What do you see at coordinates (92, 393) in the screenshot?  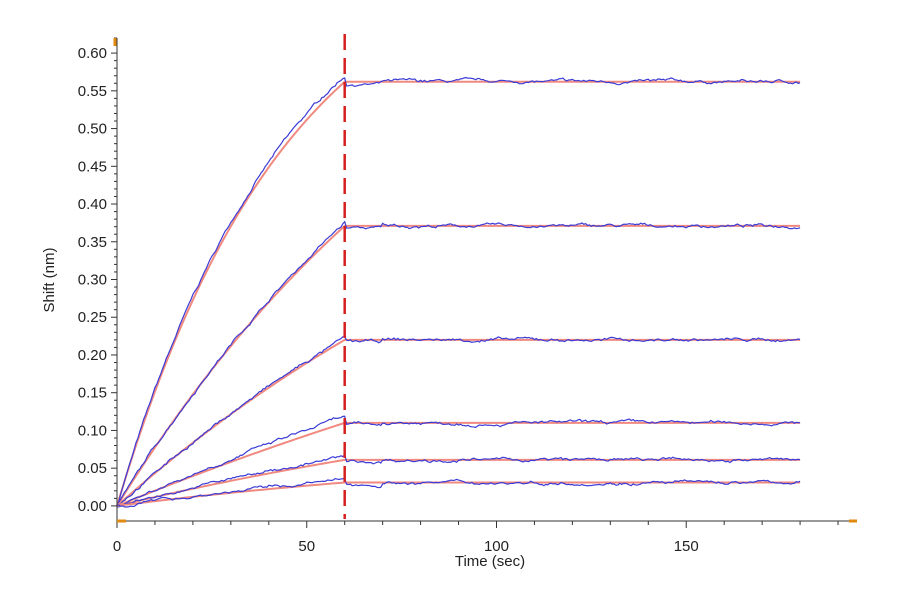 I see `y-tick-label: 0.15` at bounding box center [92, 393].